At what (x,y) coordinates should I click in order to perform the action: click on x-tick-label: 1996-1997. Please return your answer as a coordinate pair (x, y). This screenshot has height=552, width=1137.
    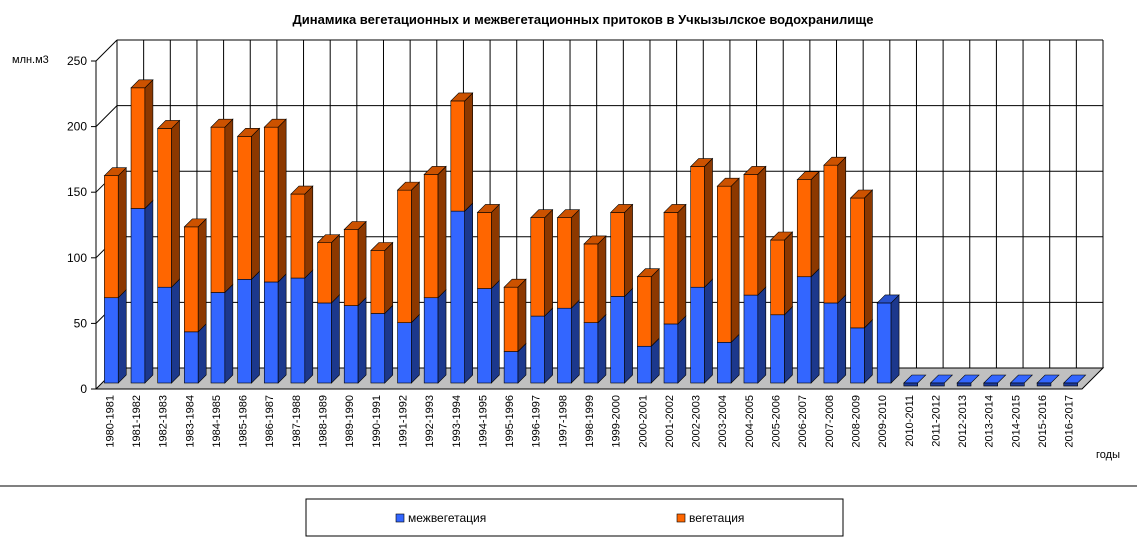
    Looking at the image, I should click on (537, 421).